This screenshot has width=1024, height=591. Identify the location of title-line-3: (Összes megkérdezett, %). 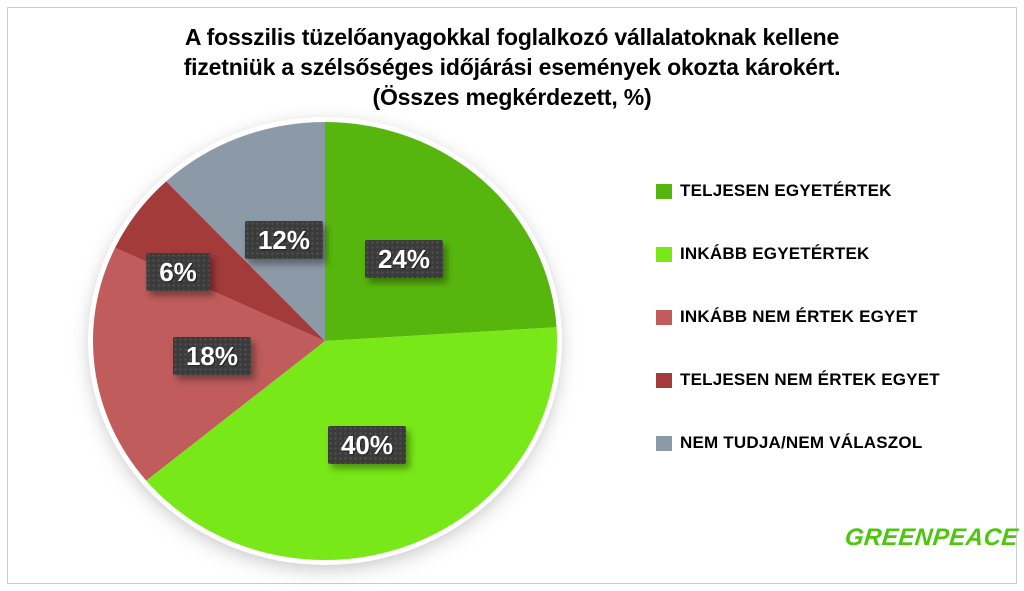
(512, 97).